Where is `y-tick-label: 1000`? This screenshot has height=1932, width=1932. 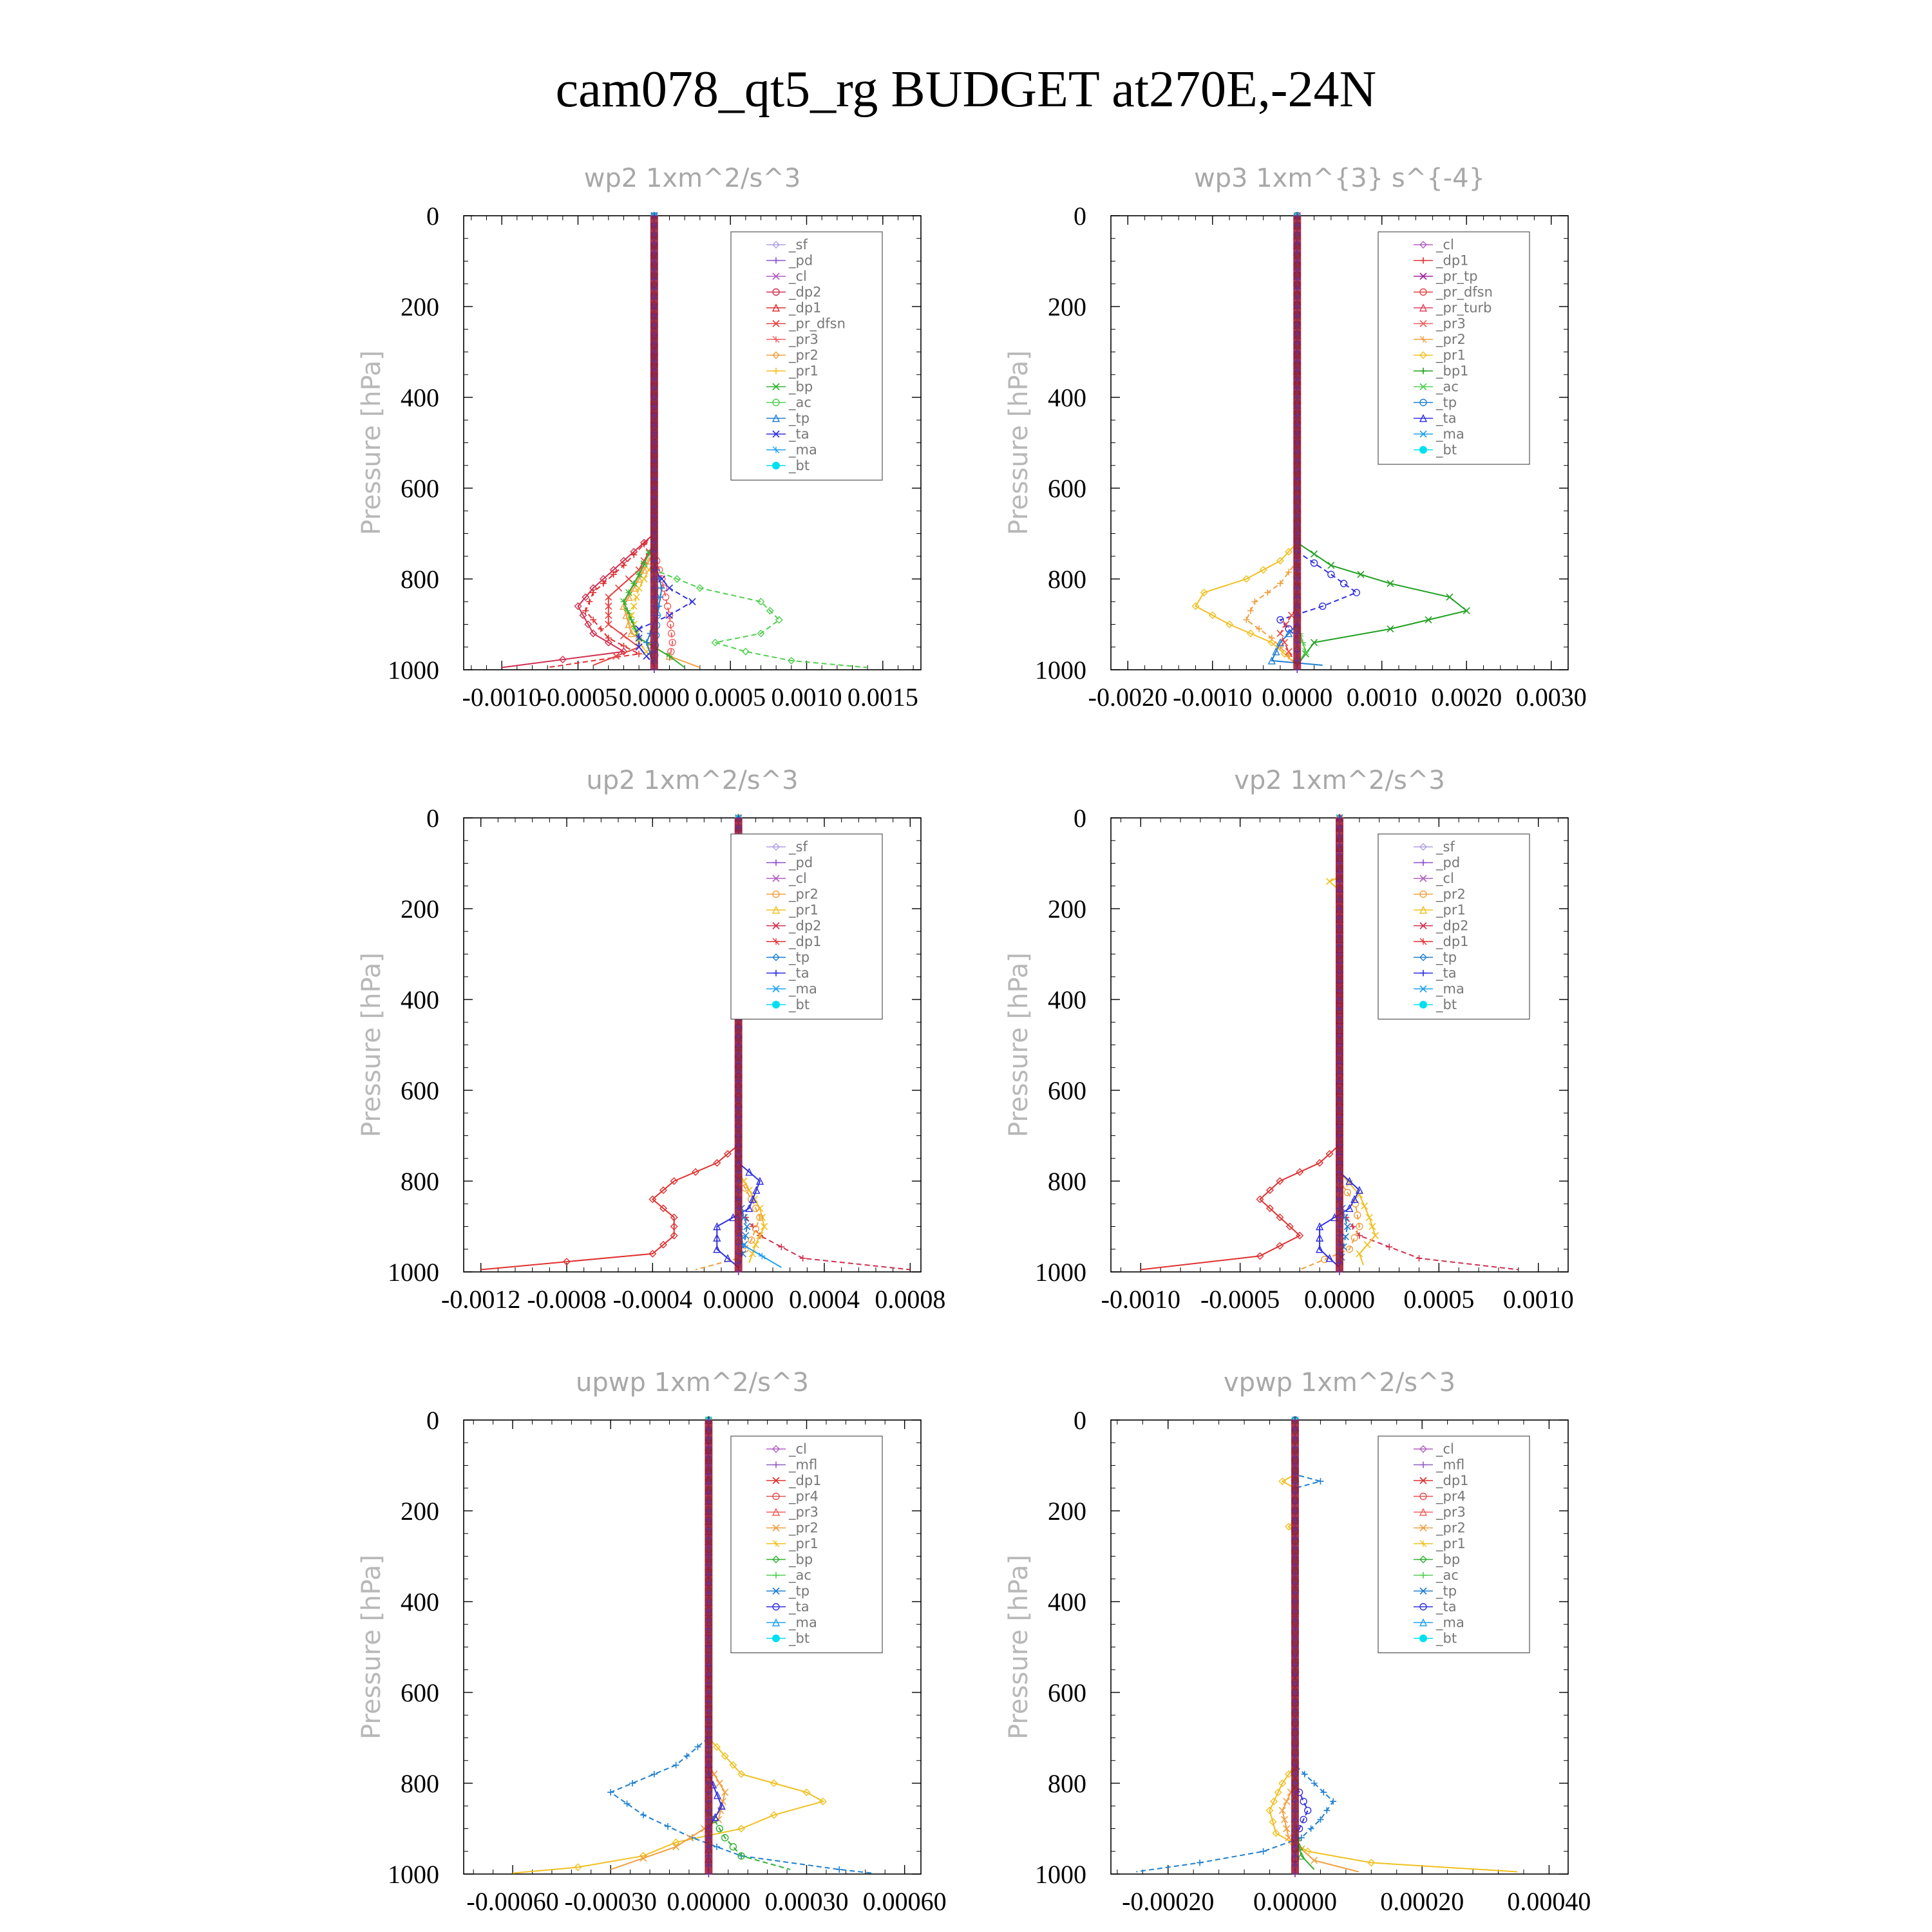
y-tick-label: 1000 is located at coordinates (414, 1272).